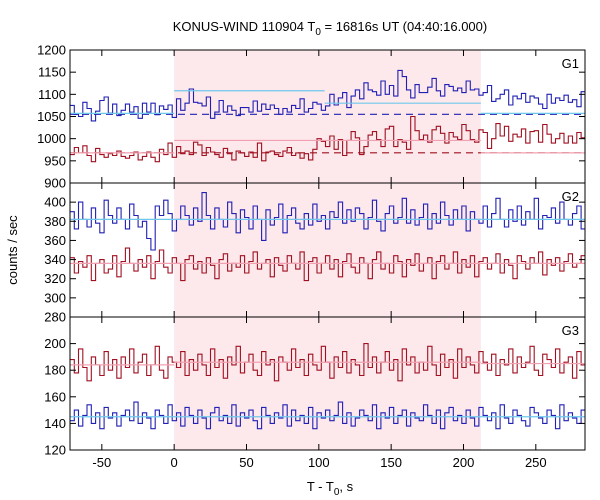  What do you see at coordinates (55, 317) in the screenshot?
I see `y-tick-label: 280` at bounding box center [55, 317].